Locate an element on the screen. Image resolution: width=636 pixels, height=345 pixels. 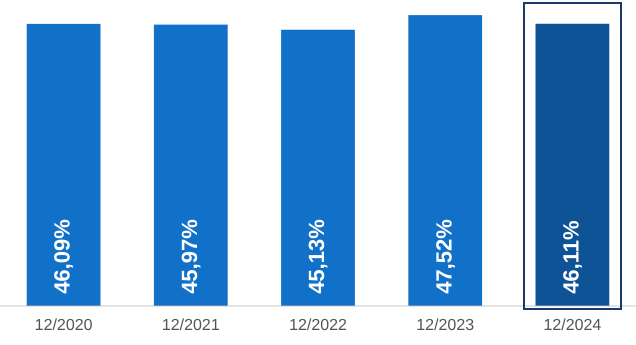
data-label: 46,11% is located at coordinates (571, 257).